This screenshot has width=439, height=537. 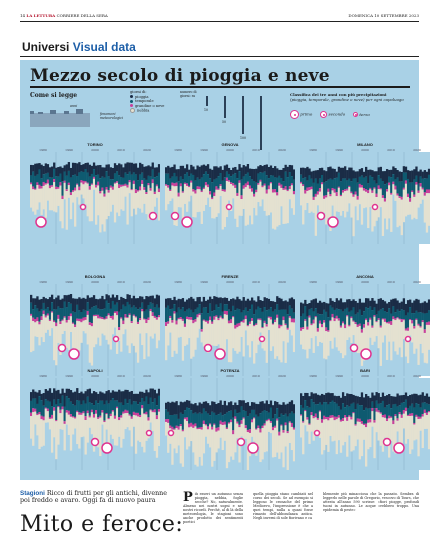 I want to click on year-tick: 2020, so click(x=417, y=376).